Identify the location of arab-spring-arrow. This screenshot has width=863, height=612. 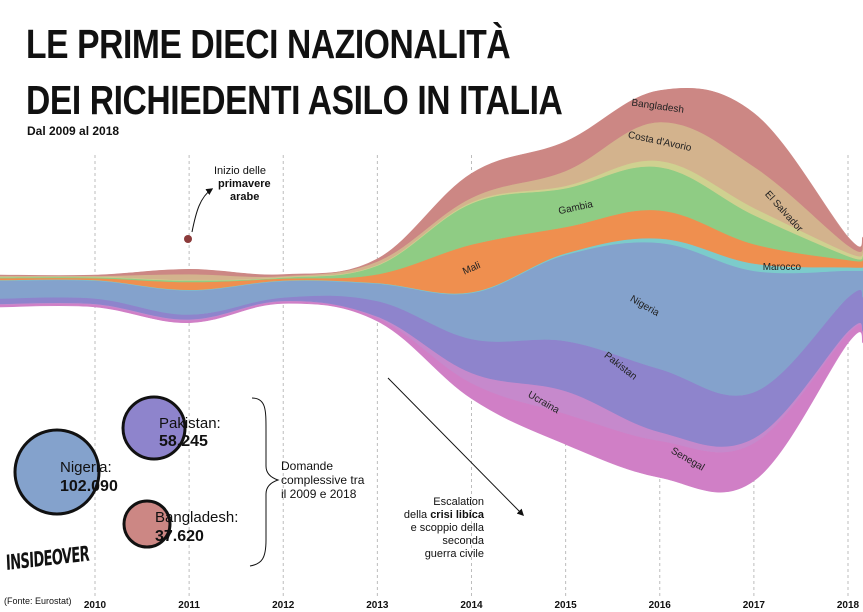
(202, 210).